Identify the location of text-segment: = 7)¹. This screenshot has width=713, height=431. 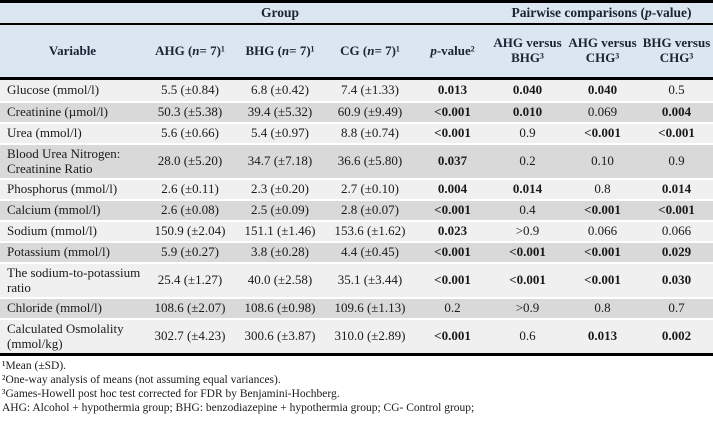
(387, 50).